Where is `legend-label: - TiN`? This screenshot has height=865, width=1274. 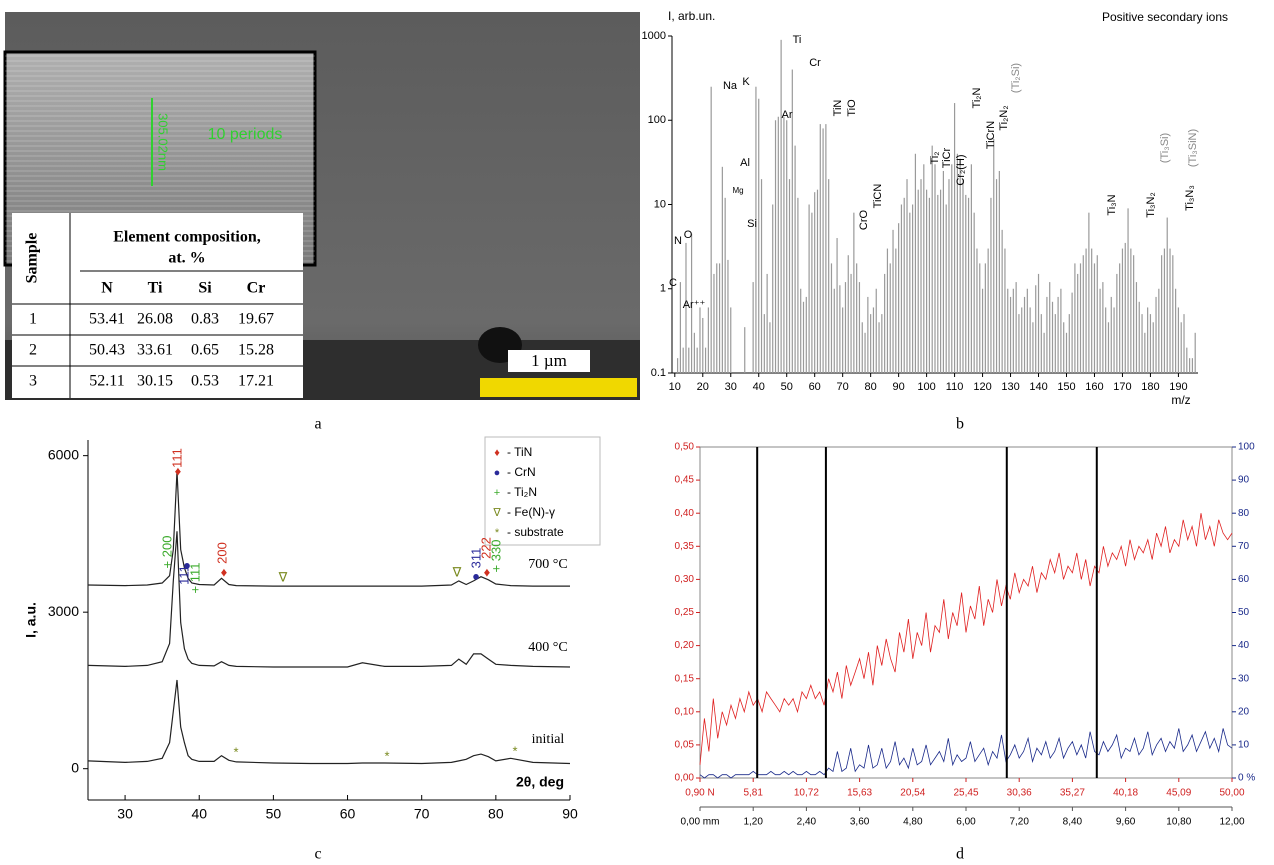 legend-label: - TiN is located at coordinates (519, 452).